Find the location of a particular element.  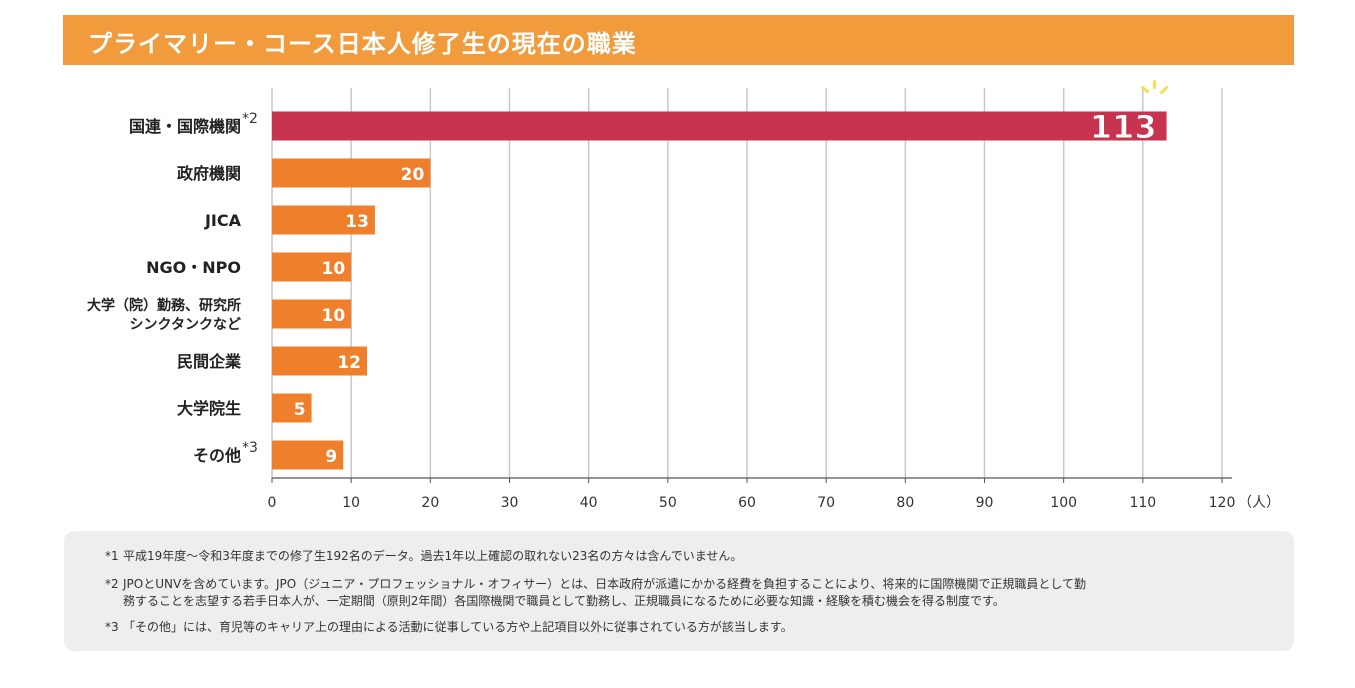

category-label: 民間企業 is located at coordinates (209, 361).